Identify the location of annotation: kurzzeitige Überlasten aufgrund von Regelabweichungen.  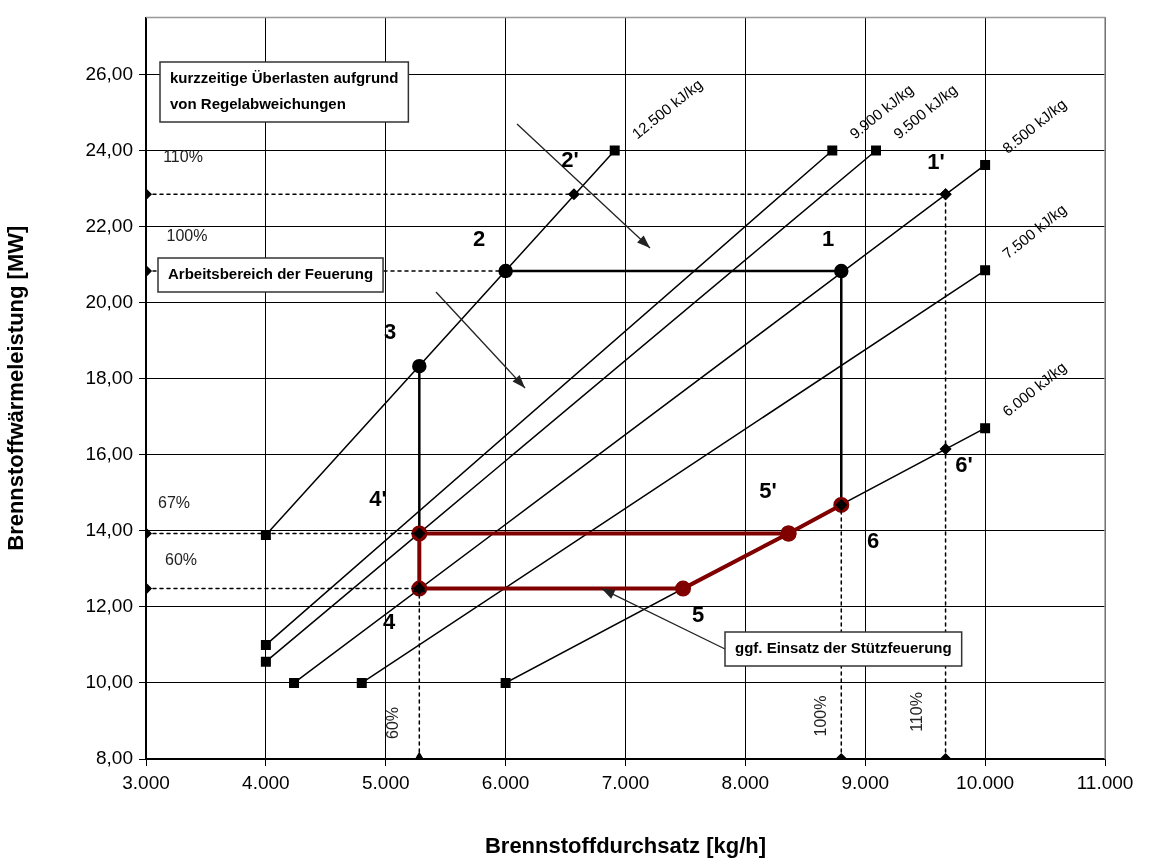
(284, 91).